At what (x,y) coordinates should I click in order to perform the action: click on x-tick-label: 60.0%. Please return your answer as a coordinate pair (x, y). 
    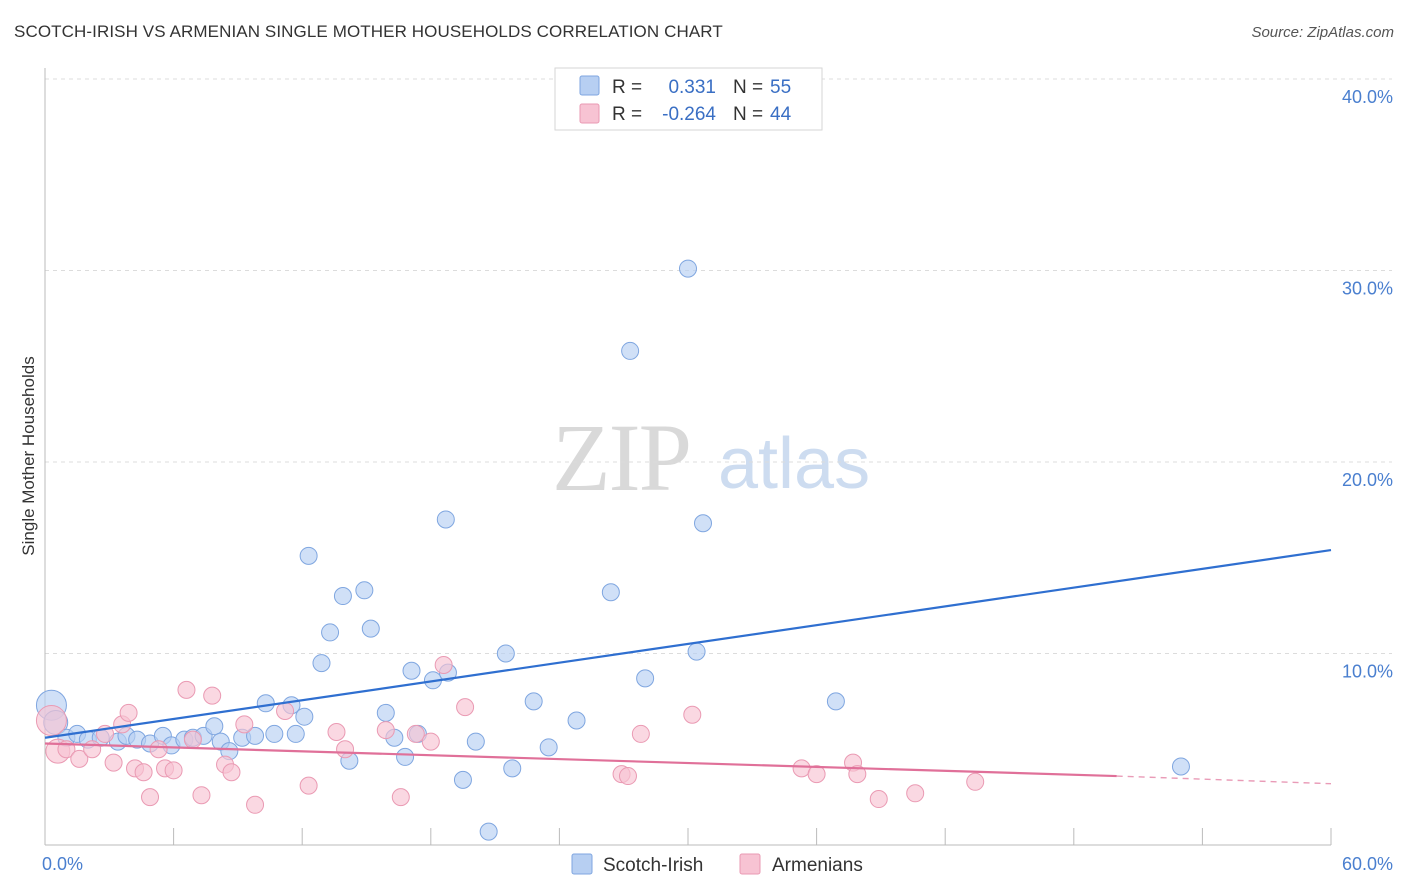
    Looking at the image, I should click on (1367, 864).